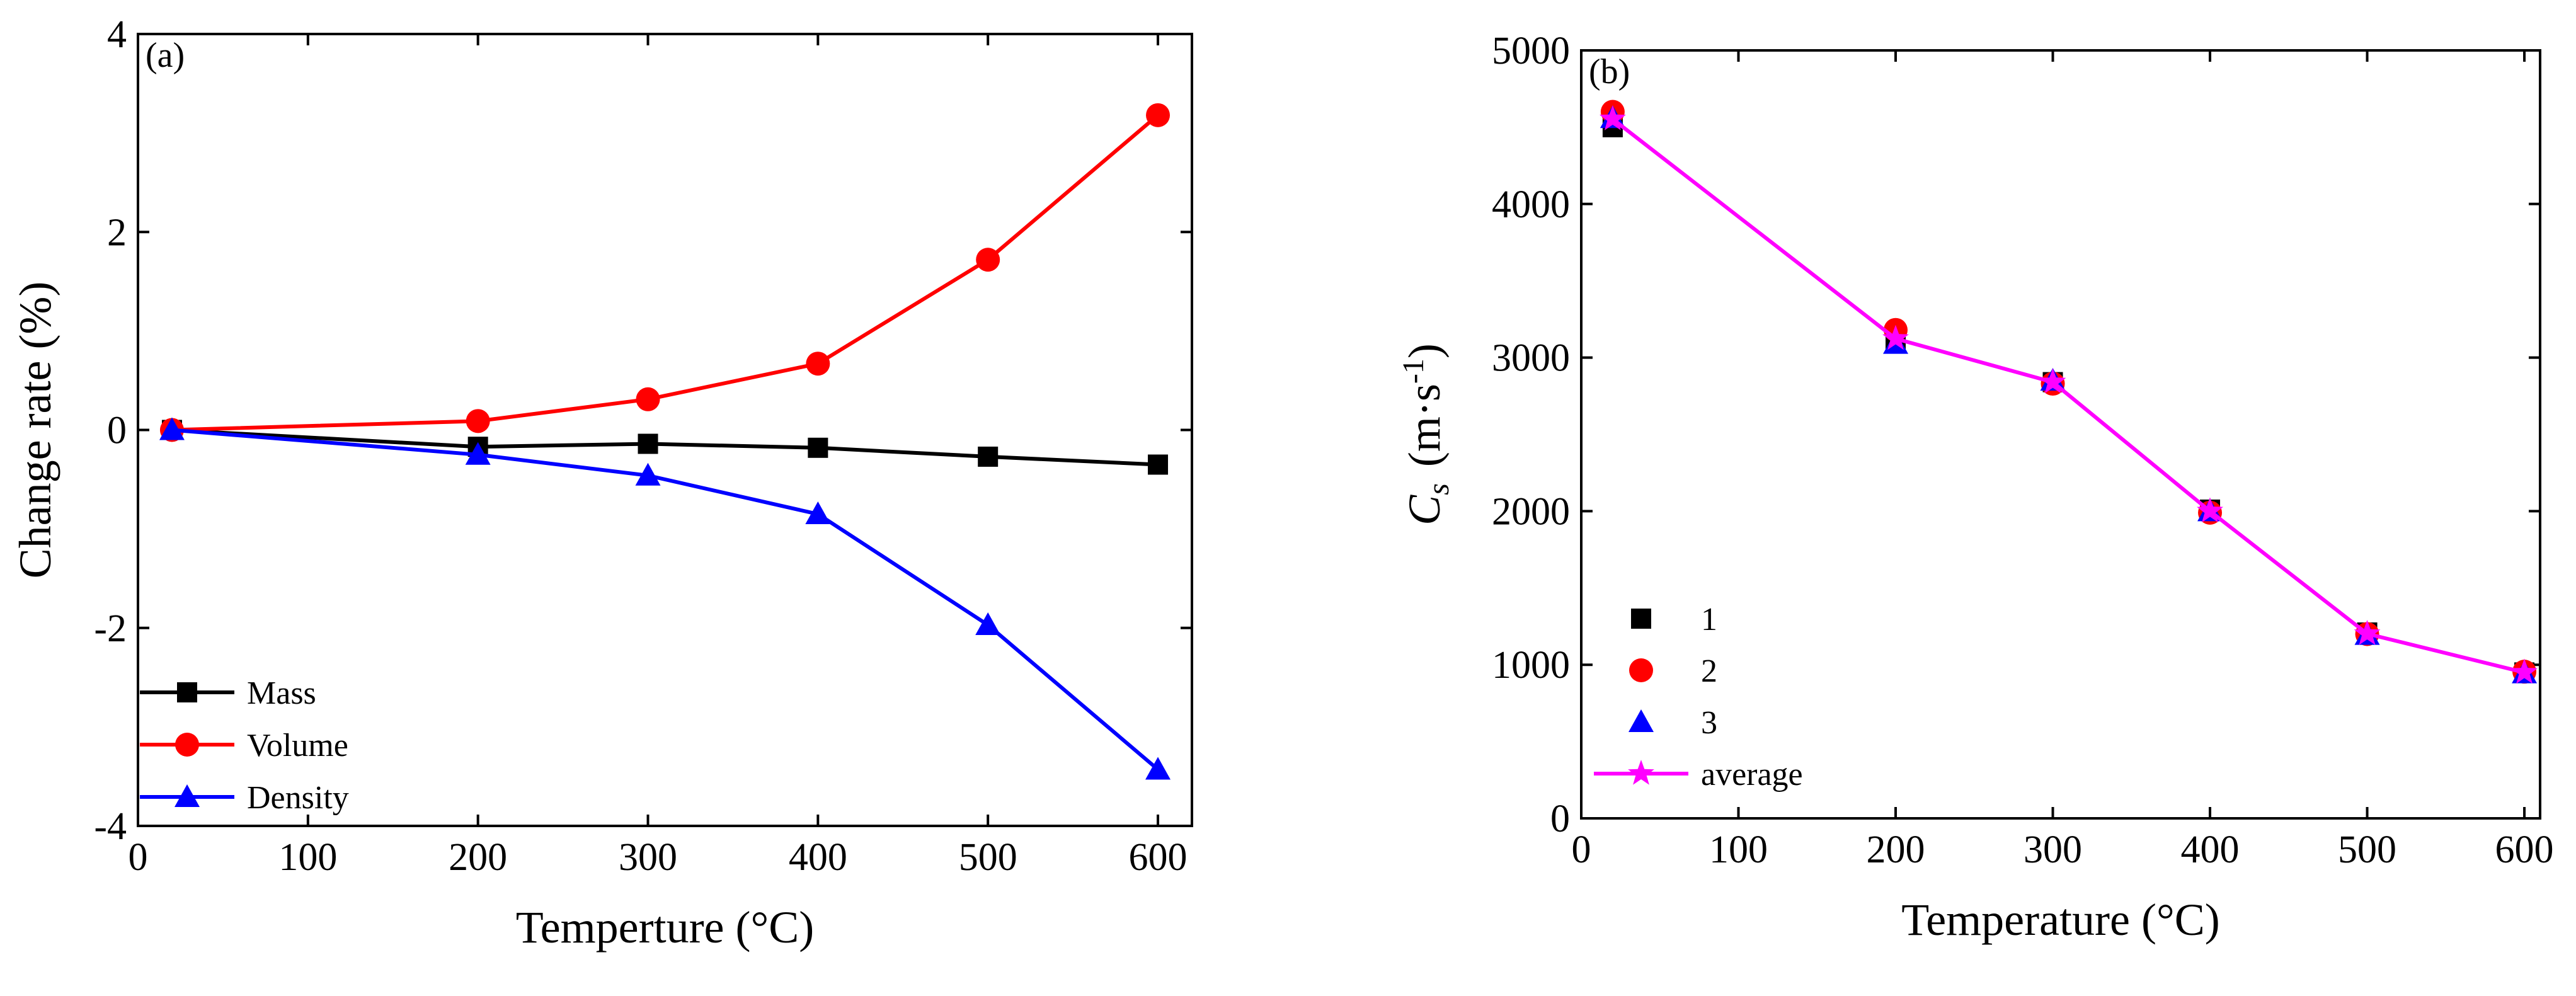  What do you see at coordinates (245, 745) in the screenshot?
I see `legend: Mass Volume Density` at bounding box center [245, 745].